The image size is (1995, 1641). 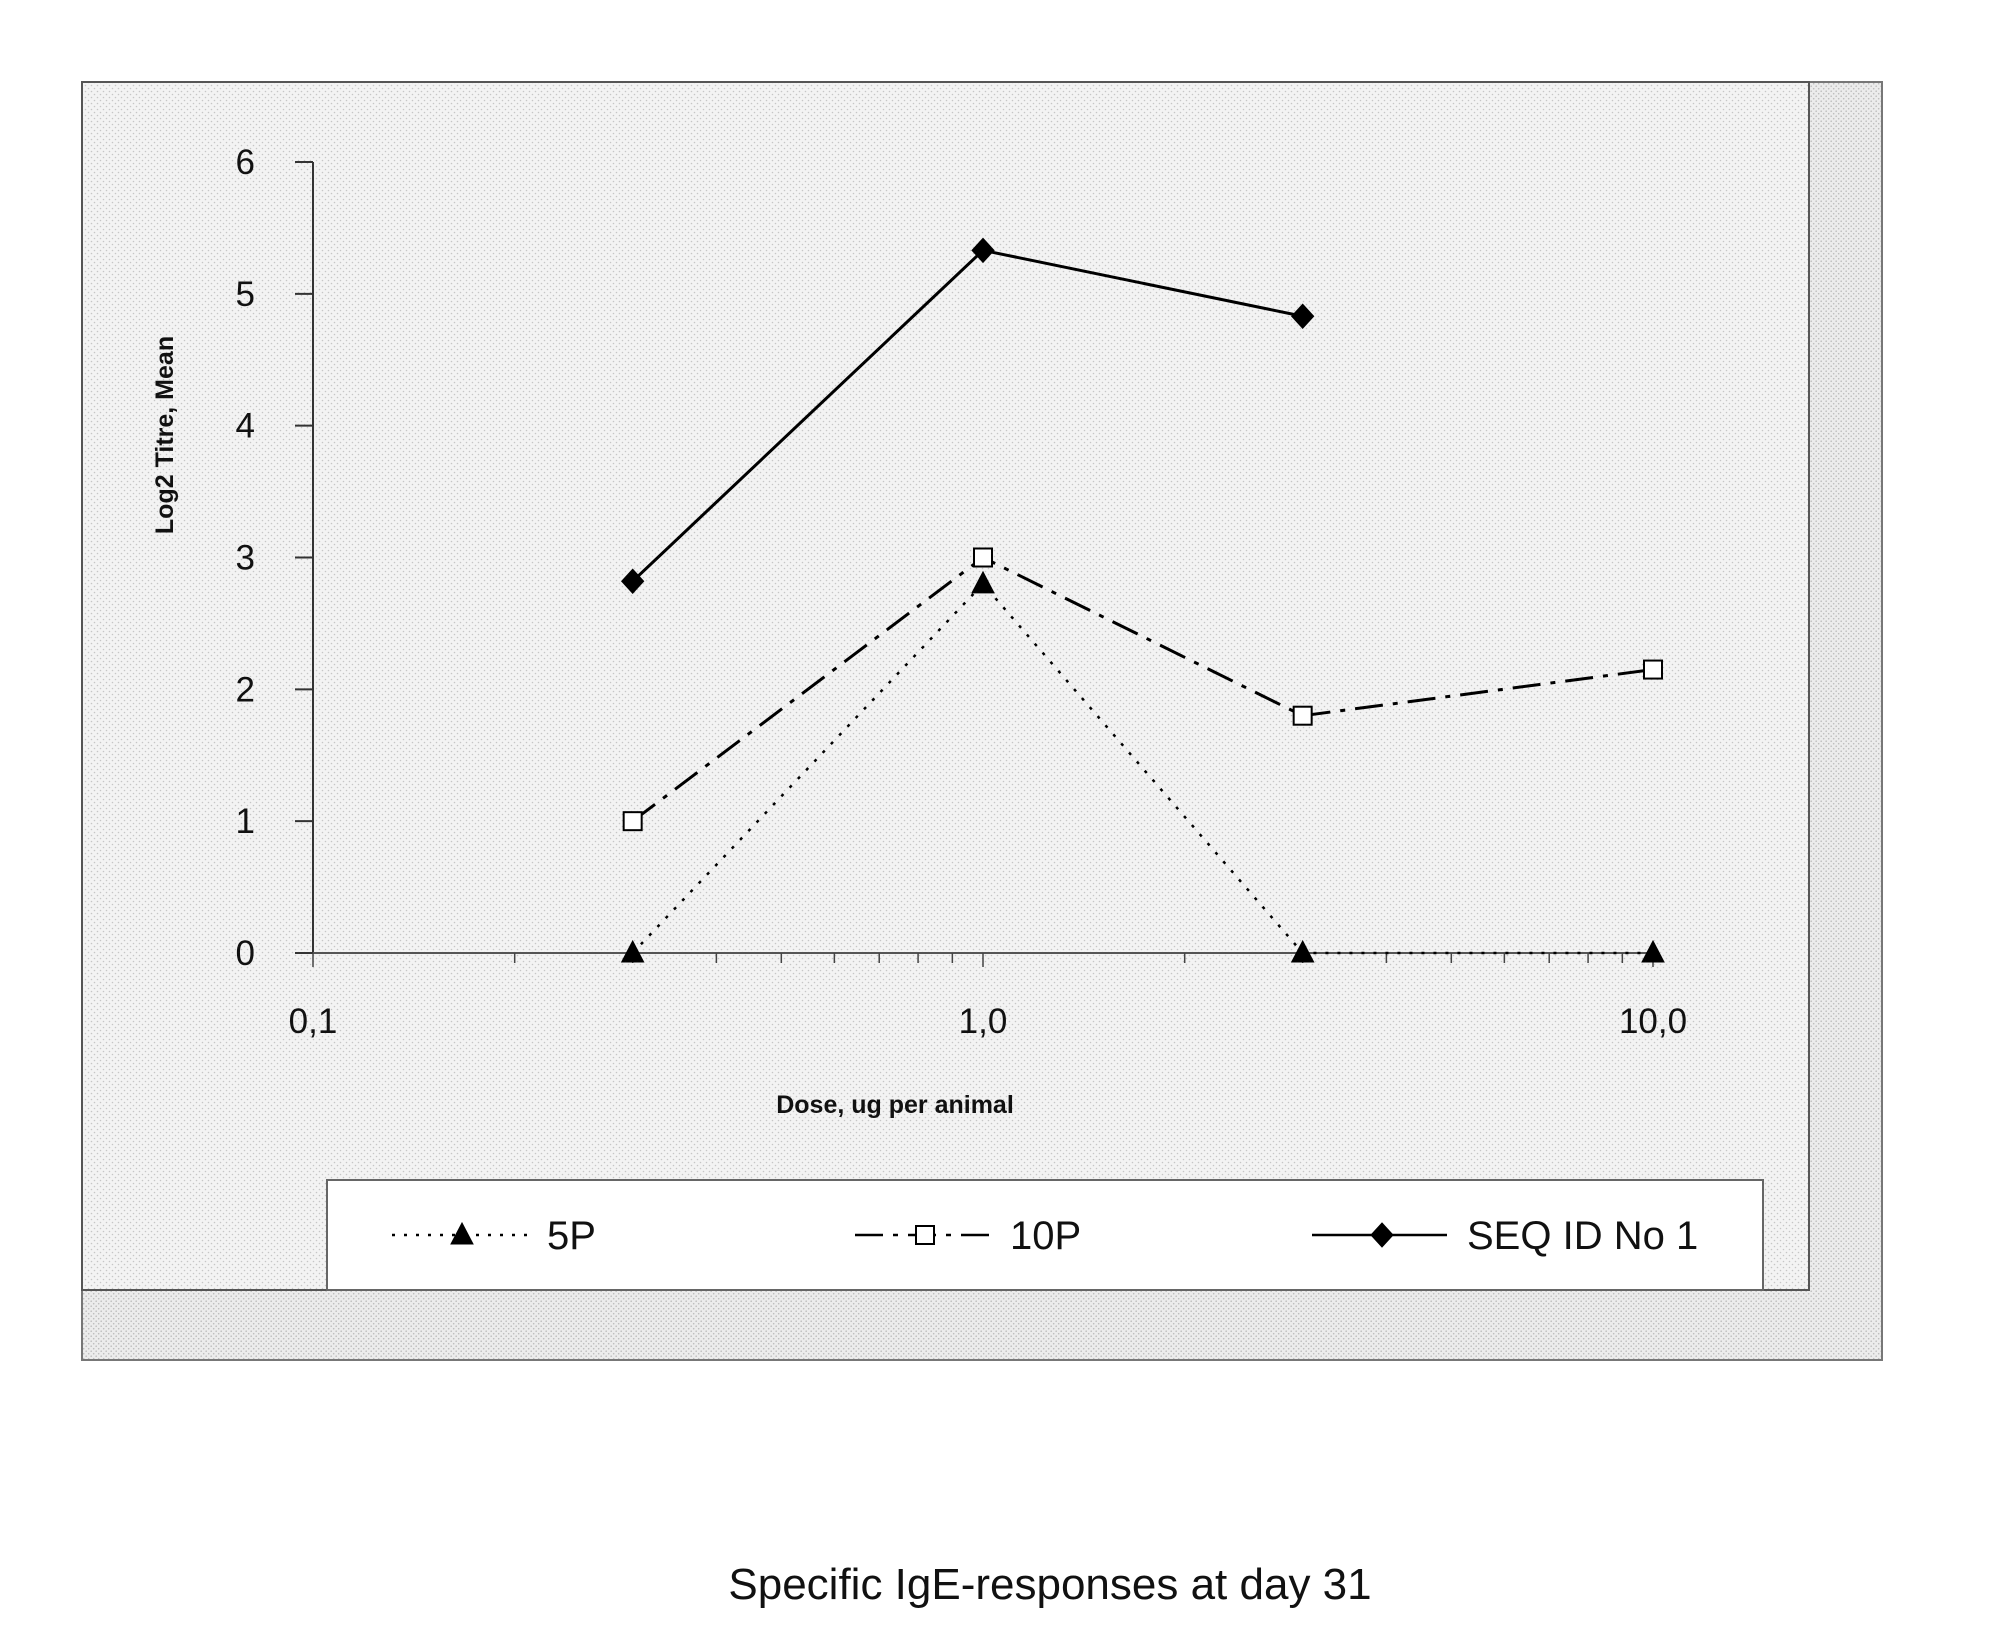 I want to click on x-tick-label: 0,1, so click(x=313, y=1021).